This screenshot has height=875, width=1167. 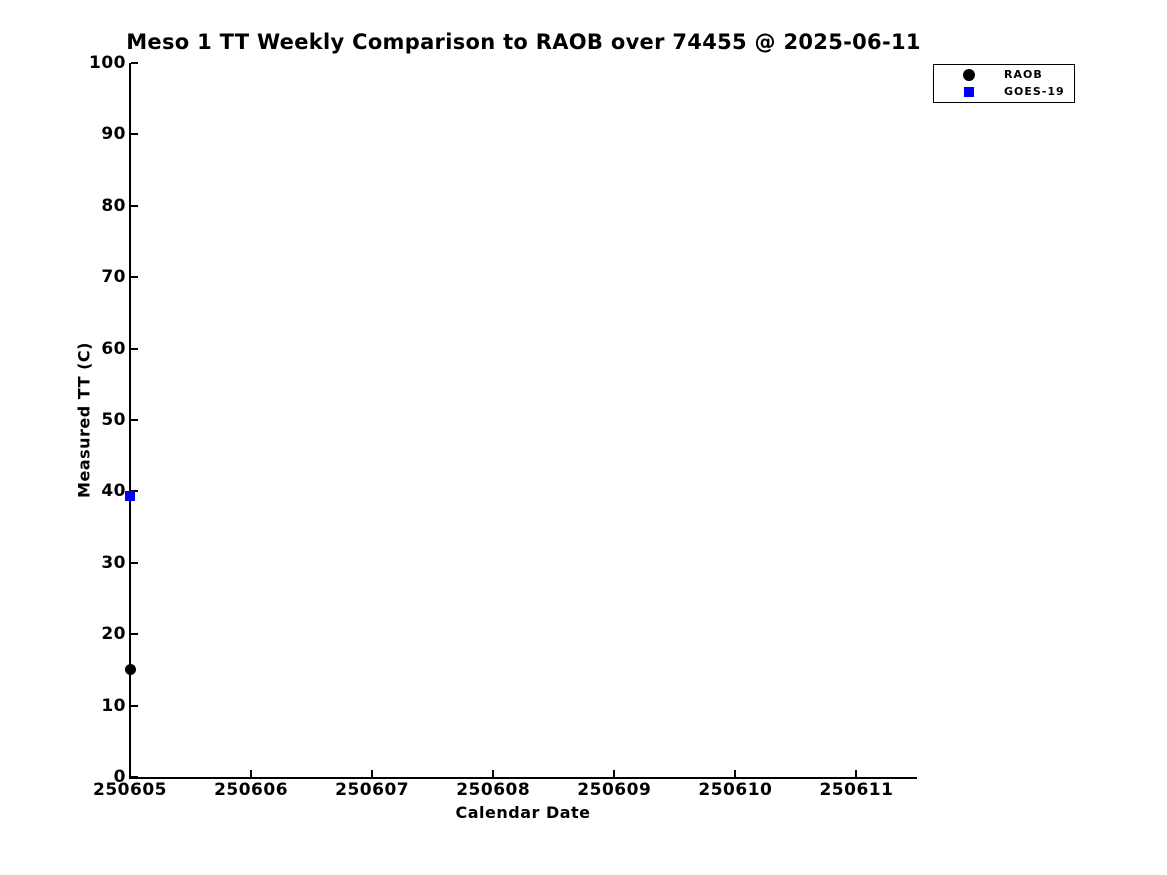 I want to click on x-tick-label: 250605, so click(x=130, y=790).